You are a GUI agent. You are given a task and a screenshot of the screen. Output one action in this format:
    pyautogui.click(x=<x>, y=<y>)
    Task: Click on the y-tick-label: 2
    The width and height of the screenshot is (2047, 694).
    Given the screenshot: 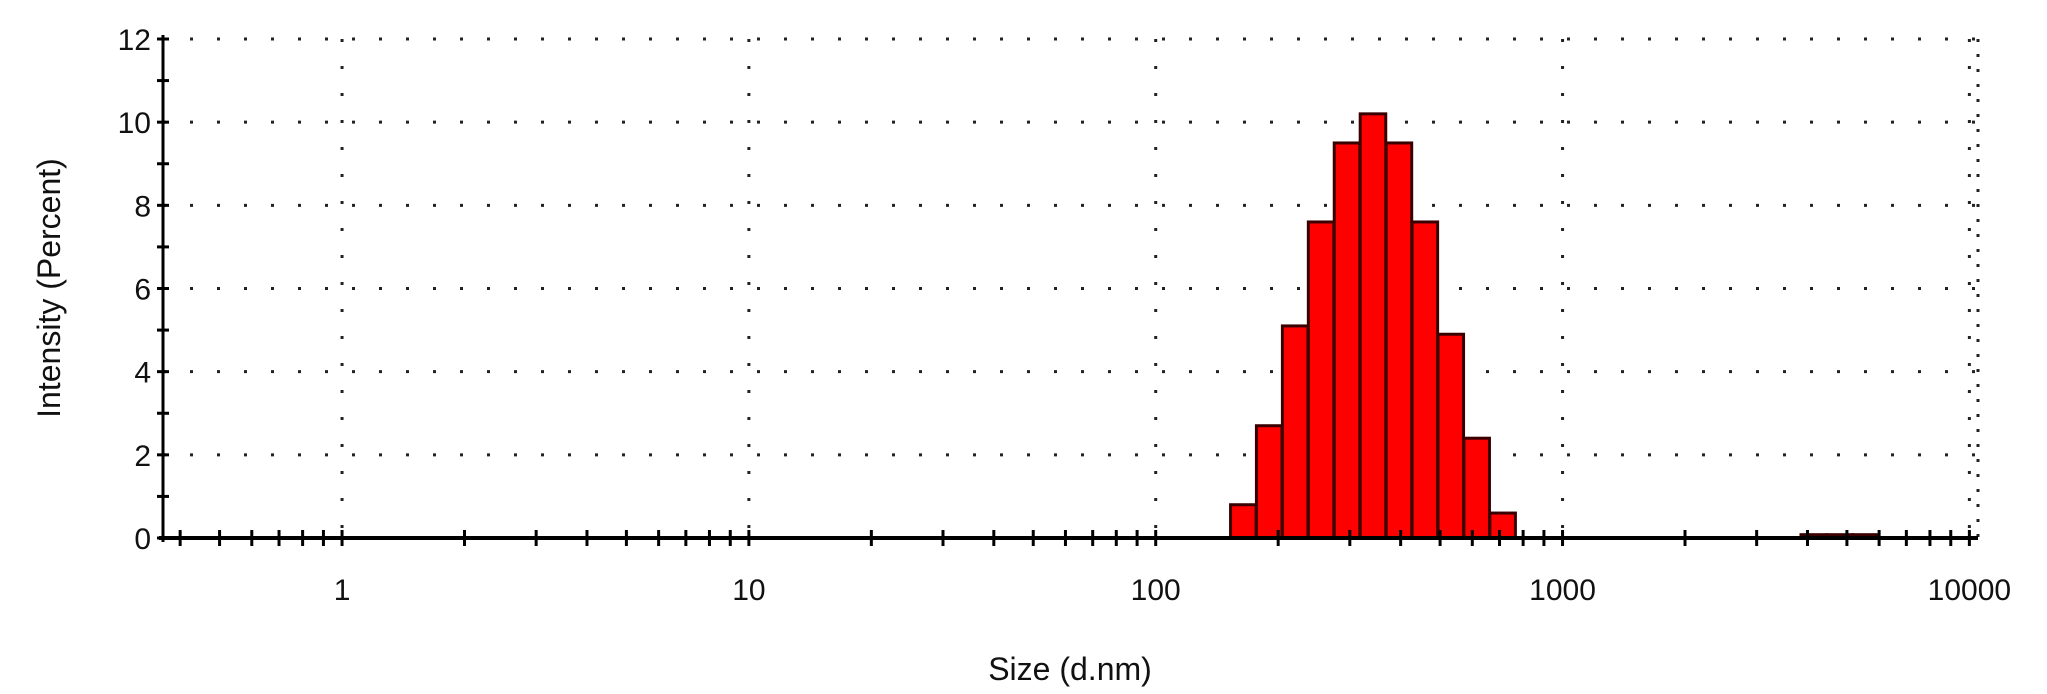 What is the action you would take?
    pyautogui.click(x=142, y=456)
    